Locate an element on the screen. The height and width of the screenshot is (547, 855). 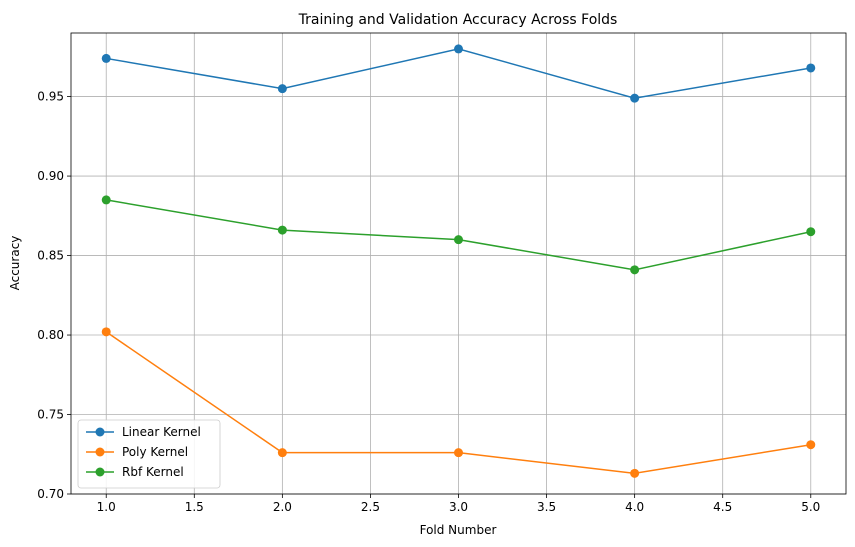
x-tick-label: 1.0 is located at coordinates (106, 507).